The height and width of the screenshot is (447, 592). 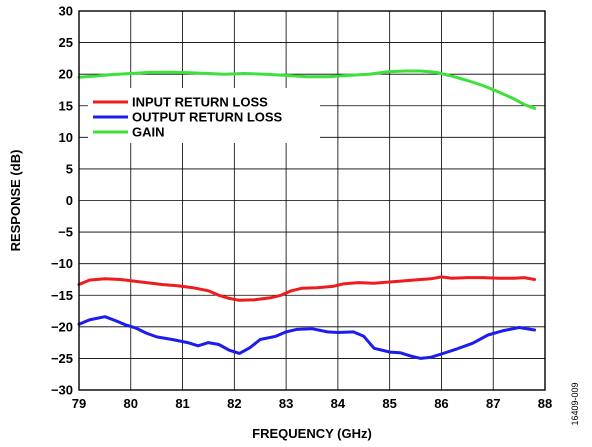 I want to click on legend-label: OUTPUT RETURN LOSS, so click(x=207, y=117).